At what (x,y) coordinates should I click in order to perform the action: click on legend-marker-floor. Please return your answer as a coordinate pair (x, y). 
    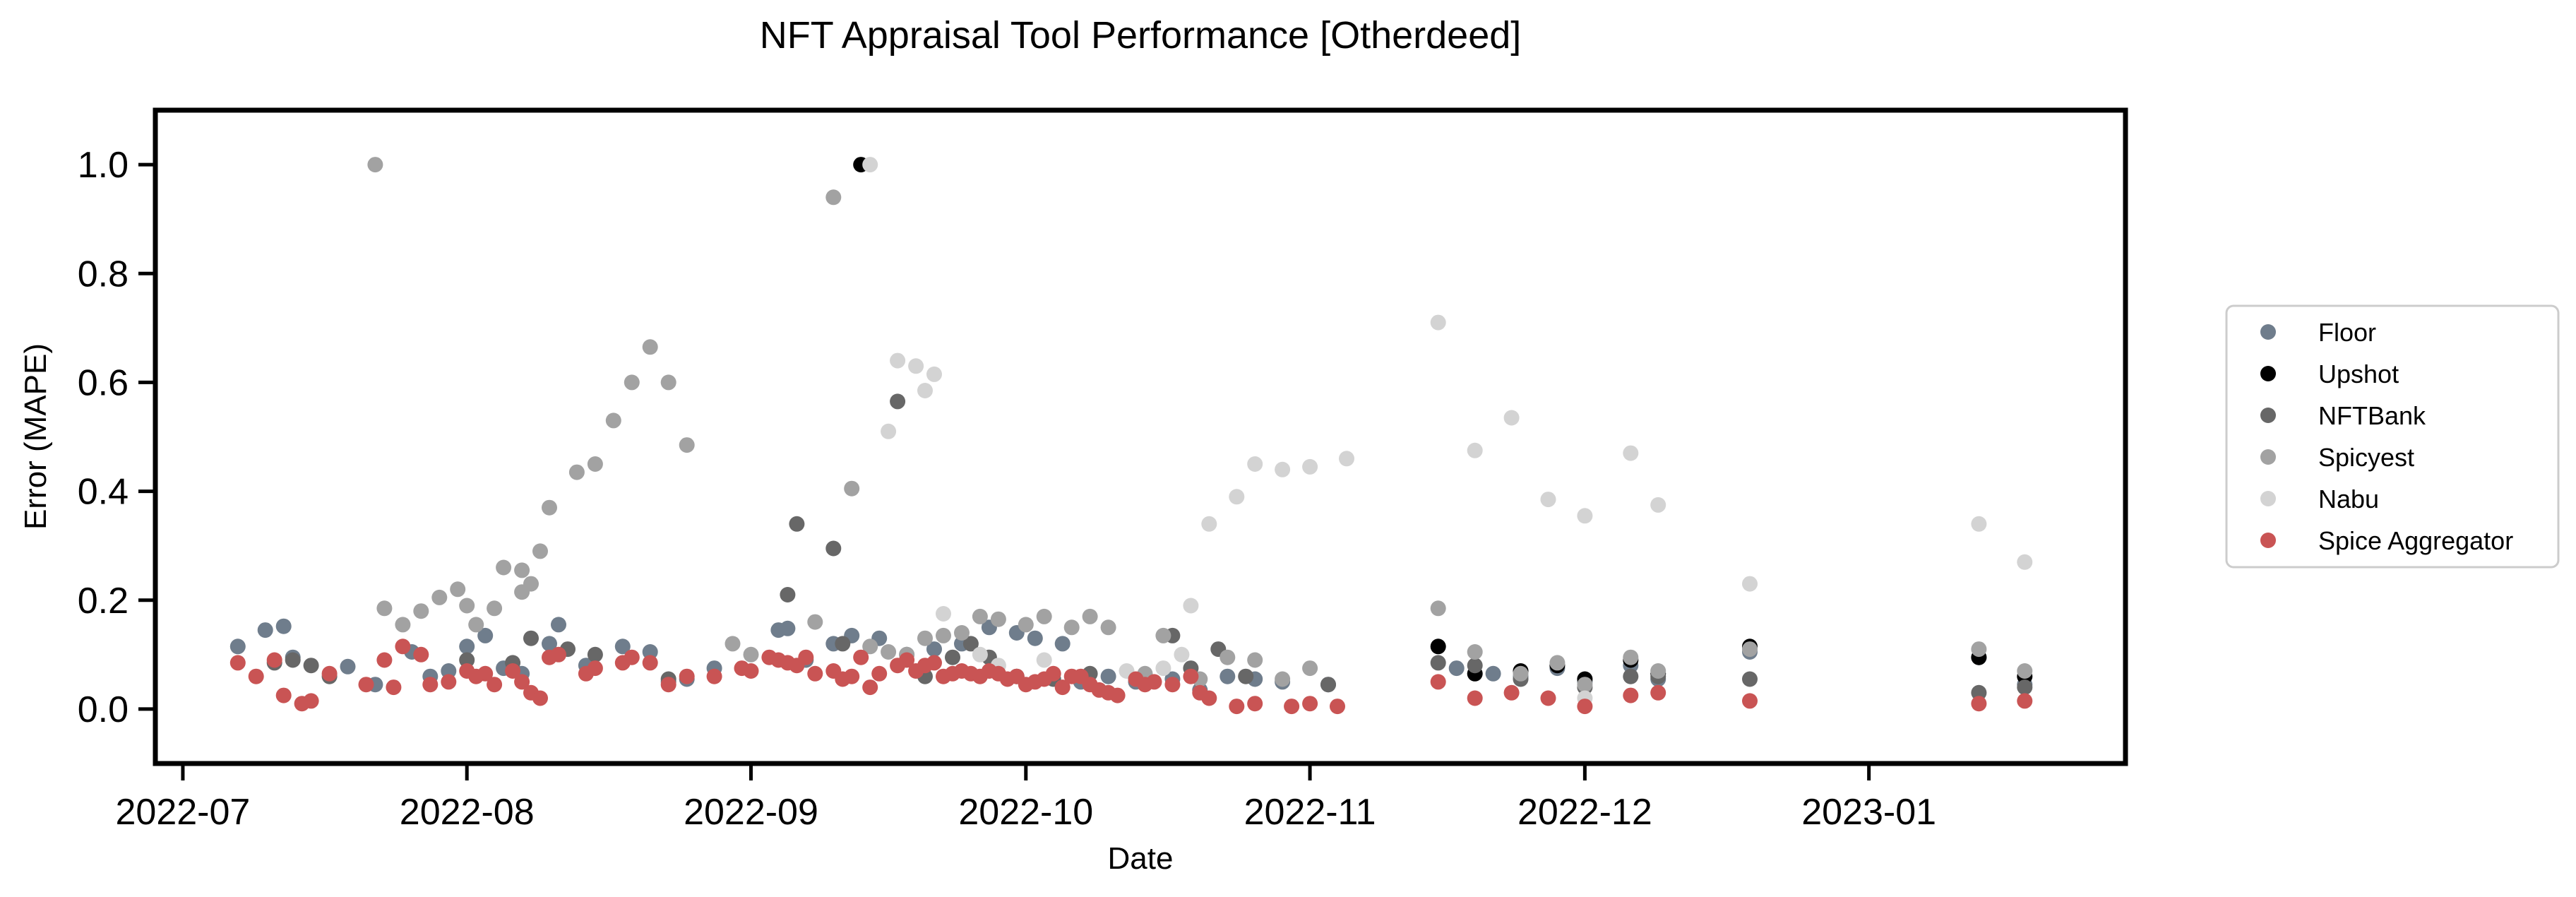
    Looking at the image, I should click on (2268, 332).